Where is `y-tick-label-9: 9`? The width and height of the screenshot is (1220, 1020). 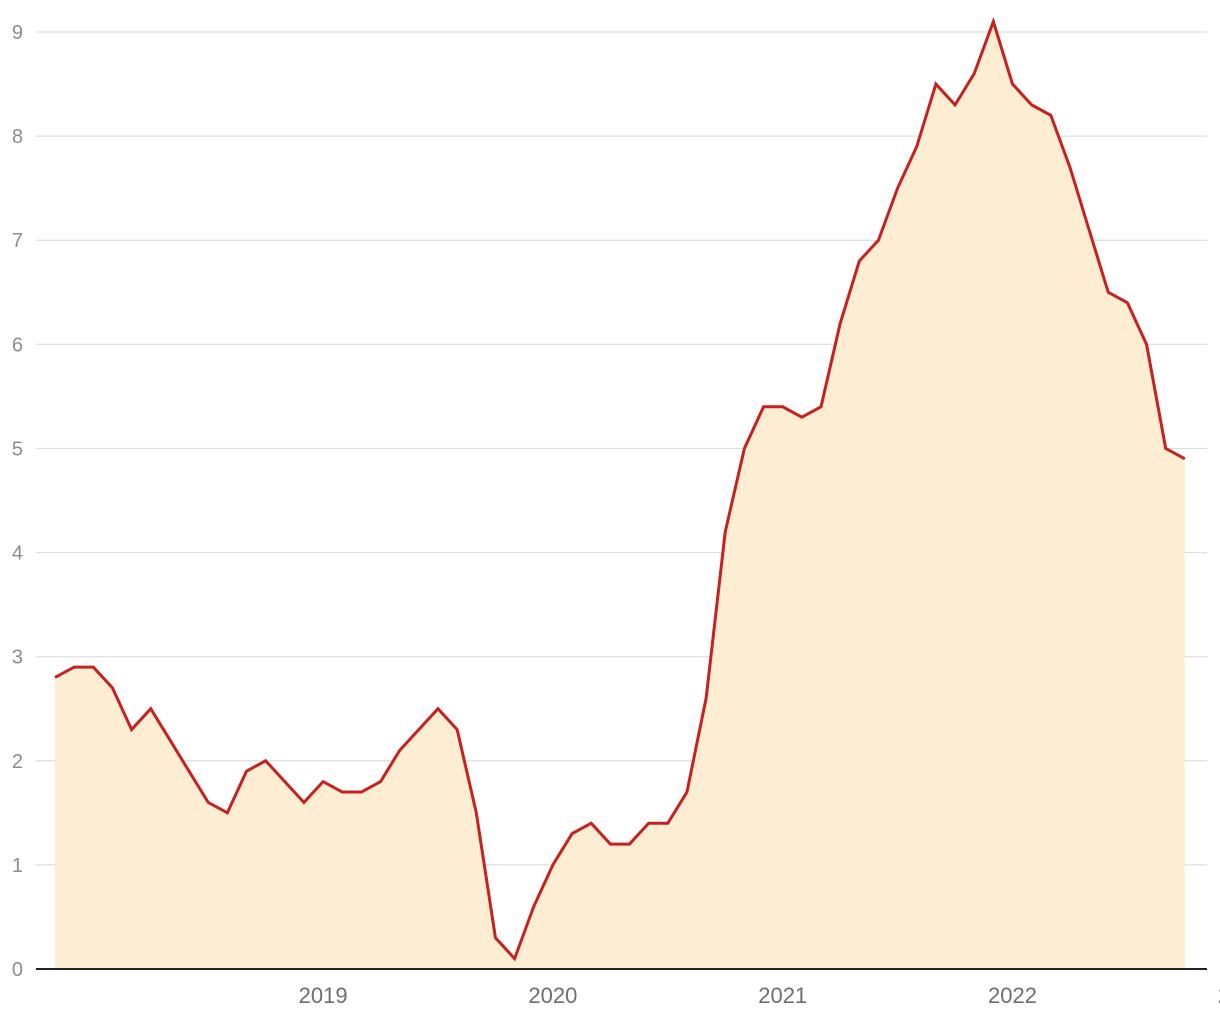 y-tick-label-9: 9 is located at coordinates (17, 33).